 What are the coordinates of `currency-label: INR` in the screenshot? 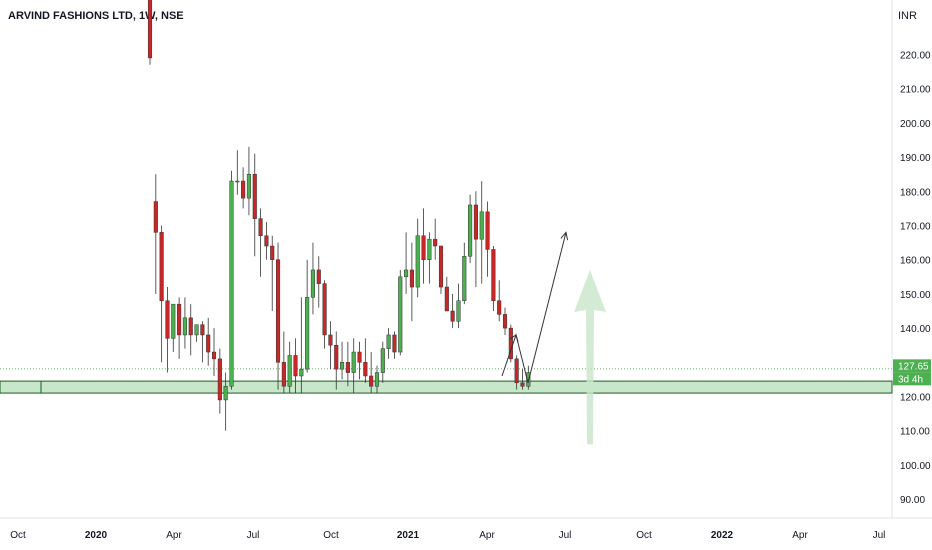 It's located at (907, 16).